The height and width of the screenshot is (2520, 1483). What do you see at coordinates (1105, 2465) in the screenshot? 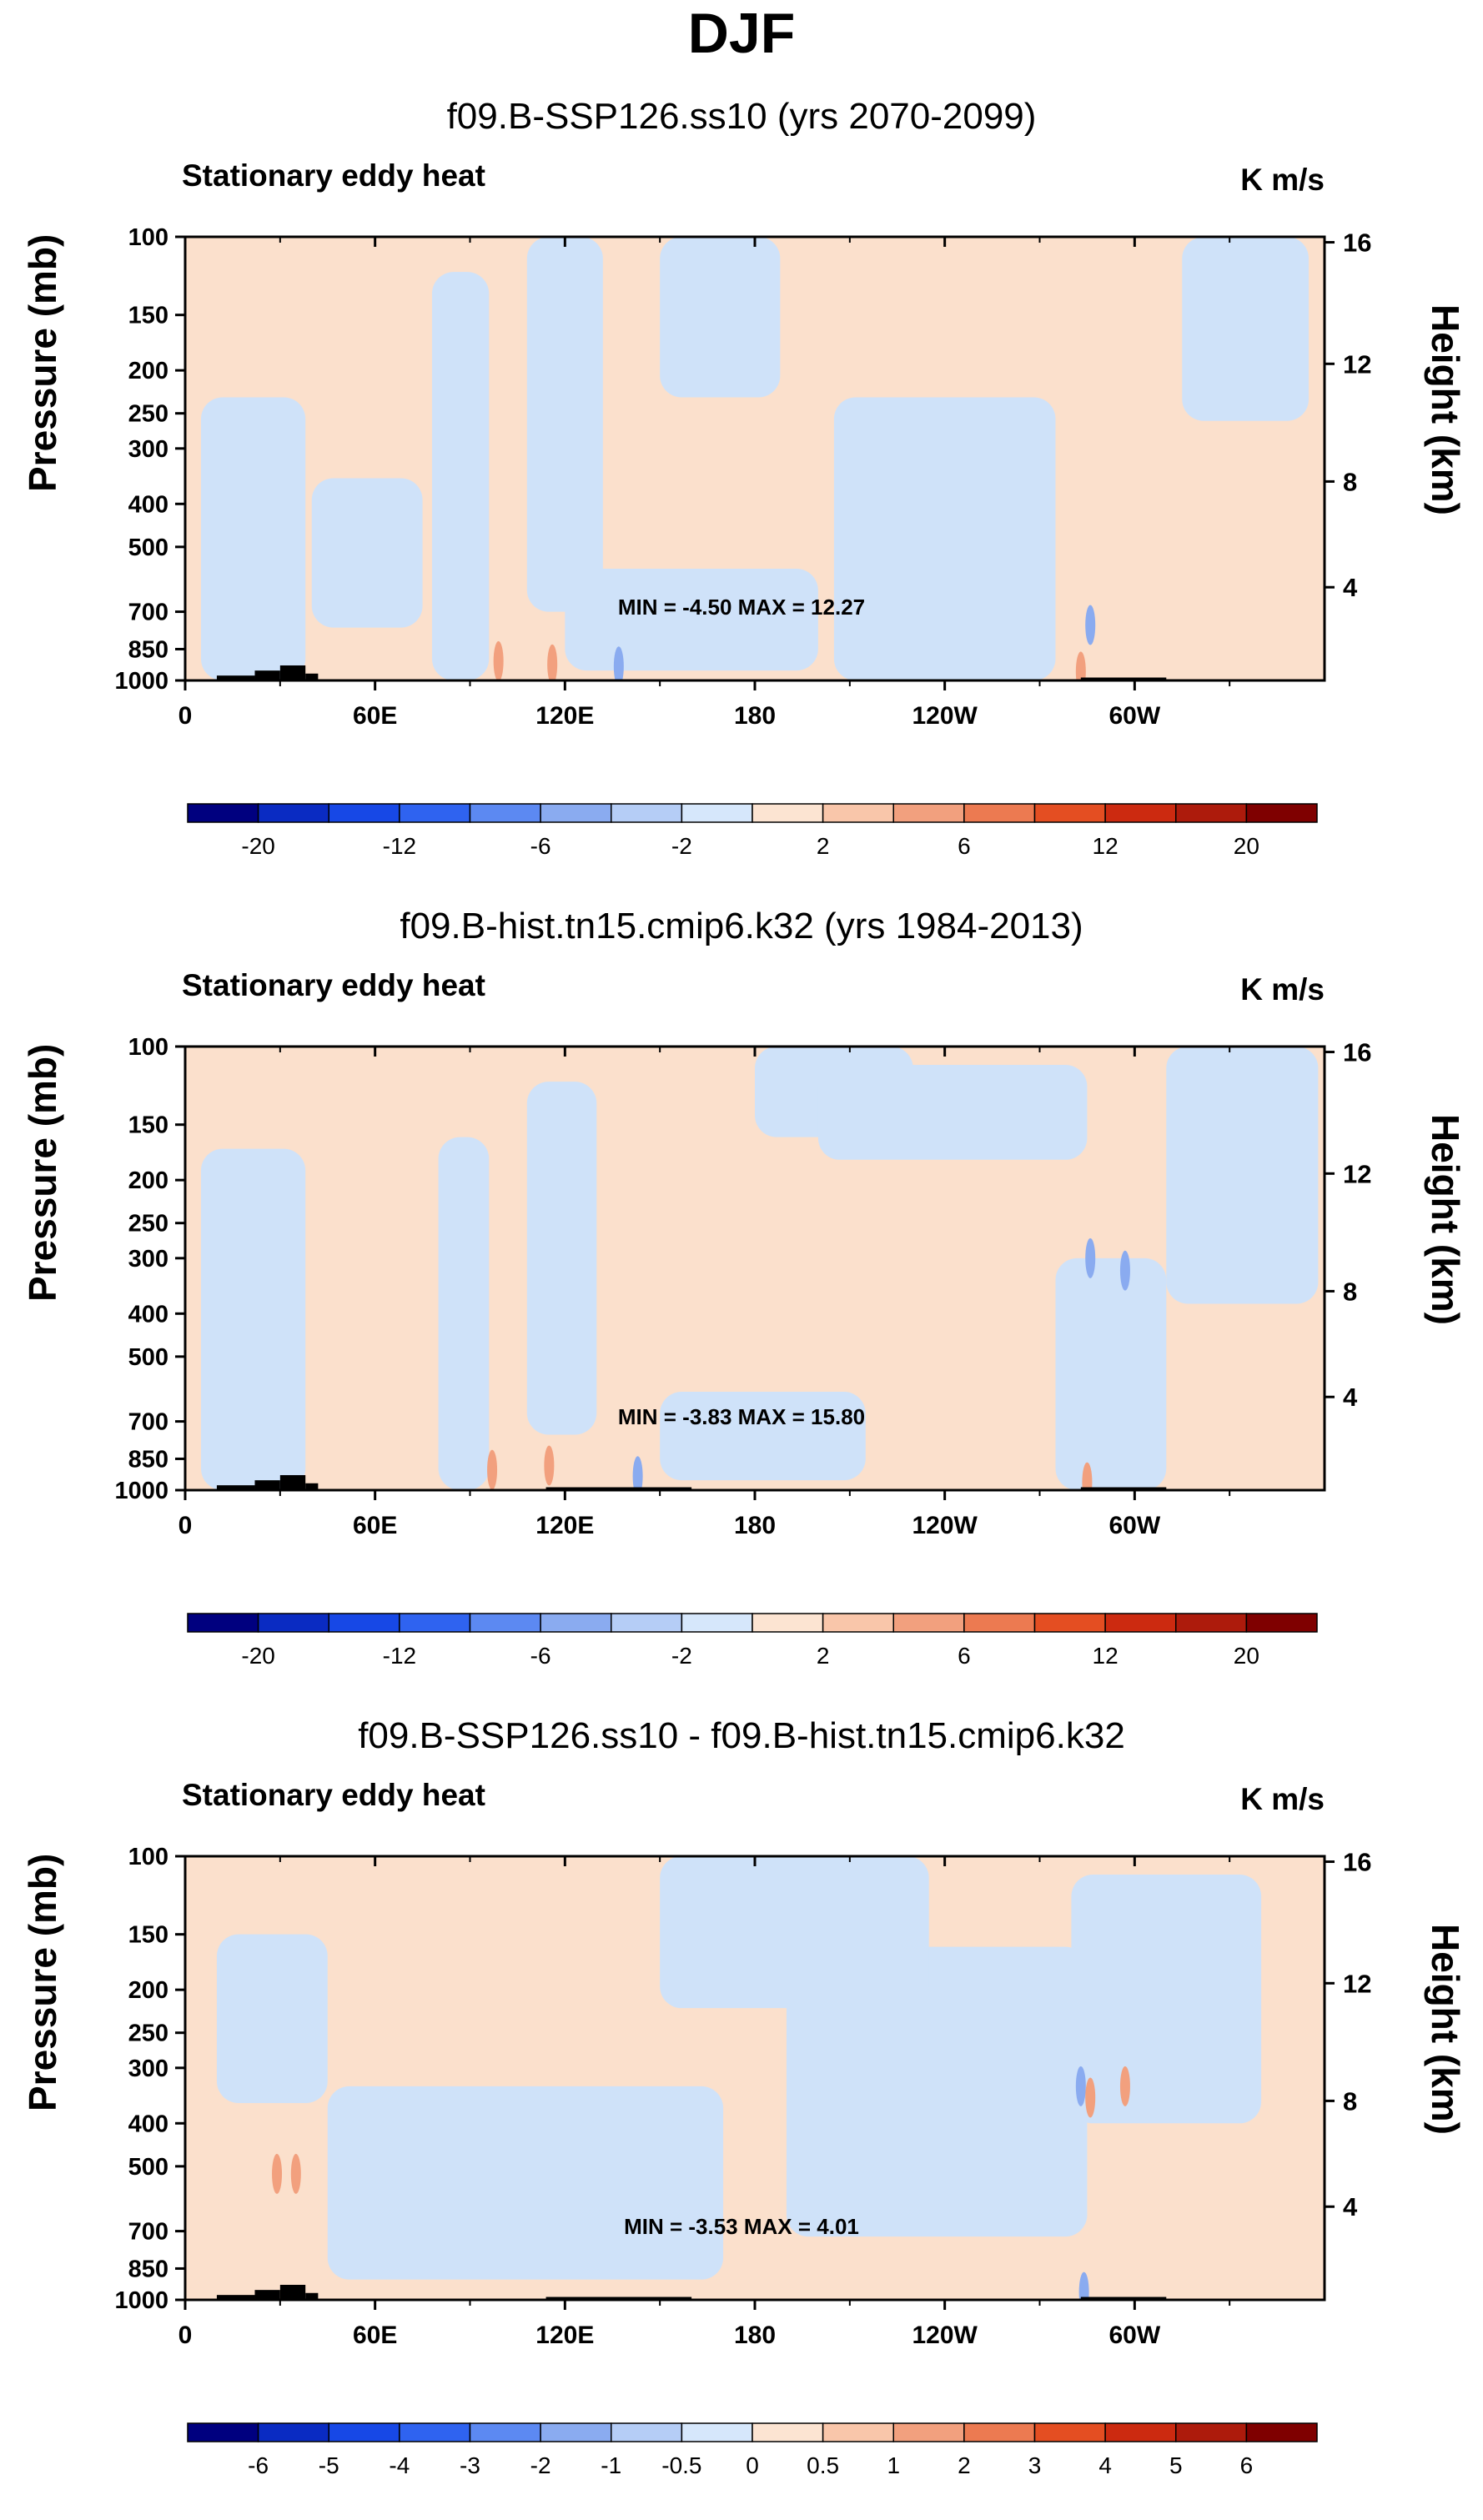
I see `colorbar-label: 4` at bounding box center [1105, 2465].